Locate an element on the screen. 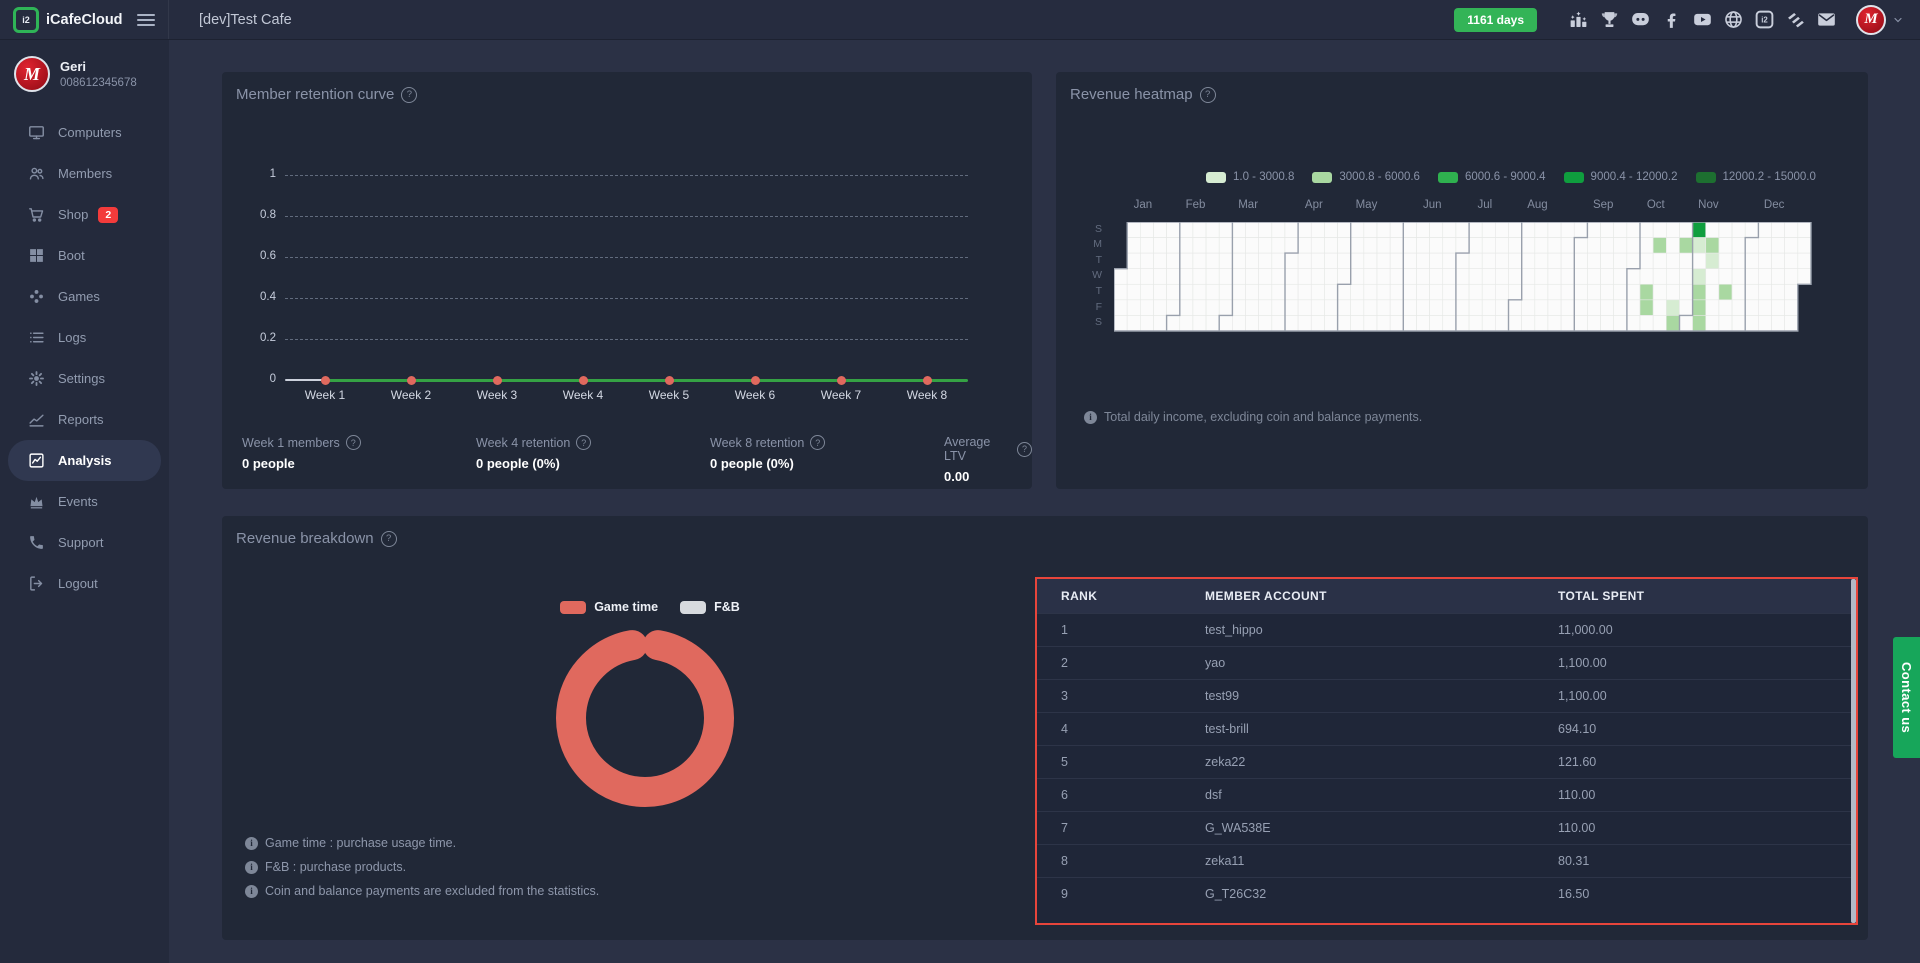 The image size is (1920, 963). discord-icon is located at coordinates (1640, 19).